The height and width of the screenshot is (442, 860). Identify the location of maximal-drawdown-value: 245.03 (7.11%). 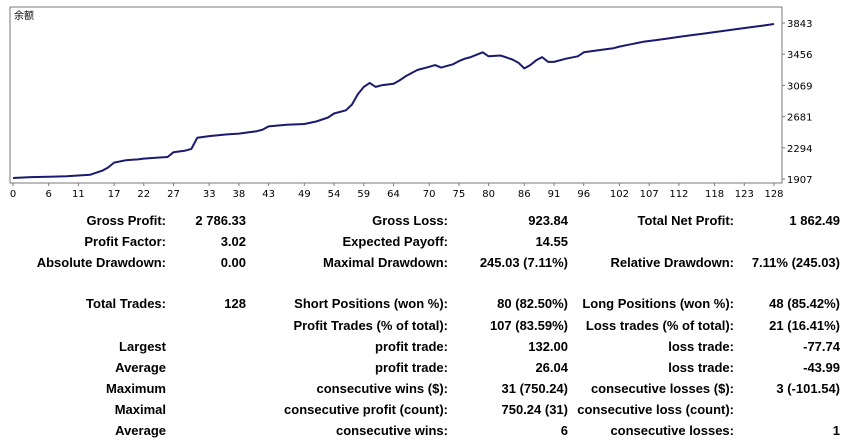
(523, 262).